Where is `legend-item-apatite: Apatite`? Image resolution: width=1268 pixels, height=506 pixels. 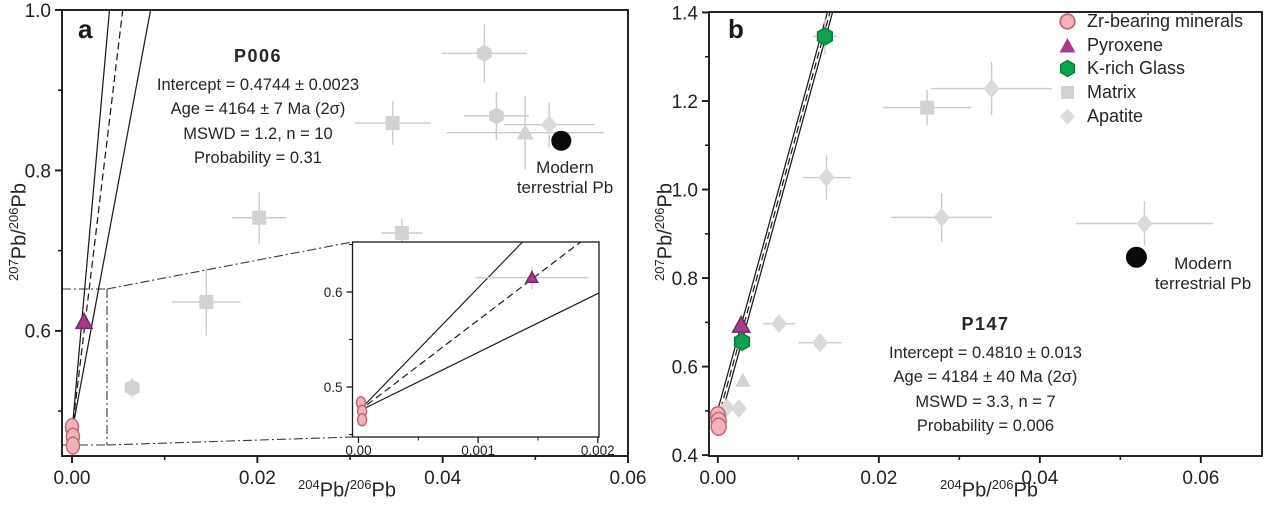
legend-item-apatite: Apatite is located at coordinates (1150, 116).